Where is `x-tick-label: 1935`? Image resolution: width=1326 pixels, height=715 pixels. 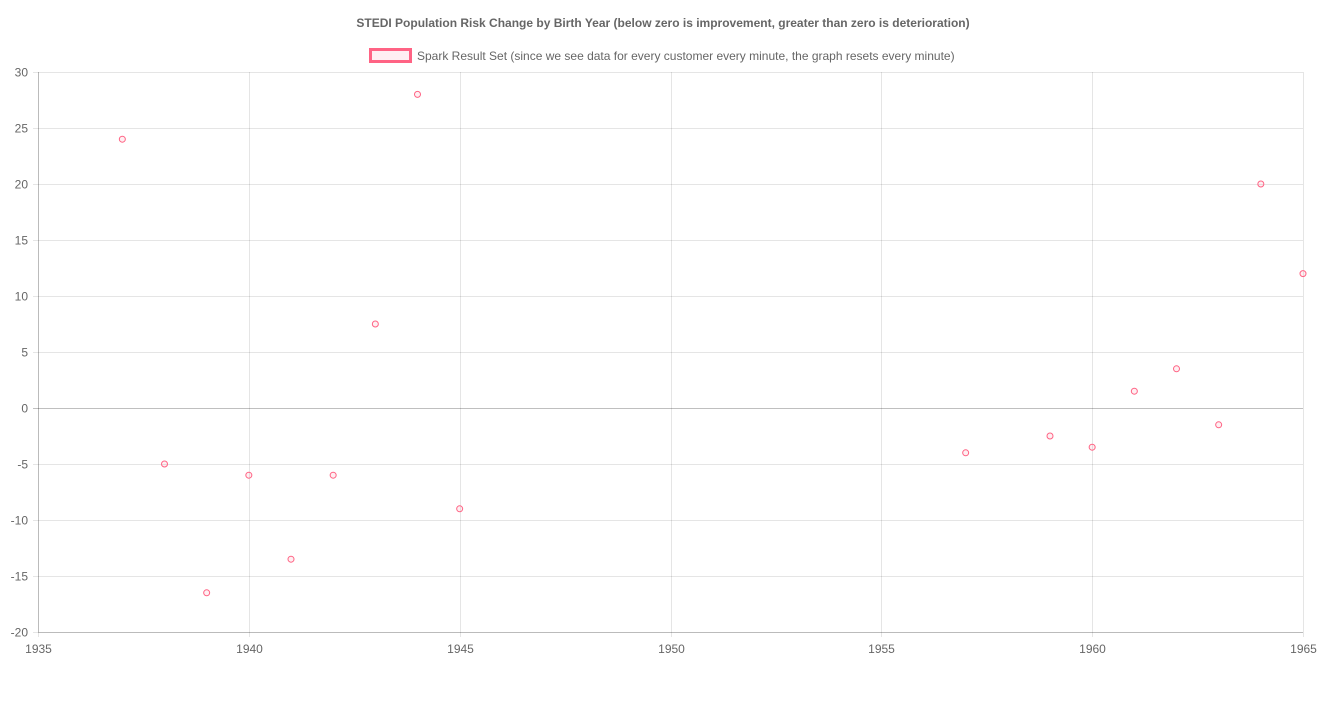
x-tick-label: 1935 is located at coordinates (38, 649).